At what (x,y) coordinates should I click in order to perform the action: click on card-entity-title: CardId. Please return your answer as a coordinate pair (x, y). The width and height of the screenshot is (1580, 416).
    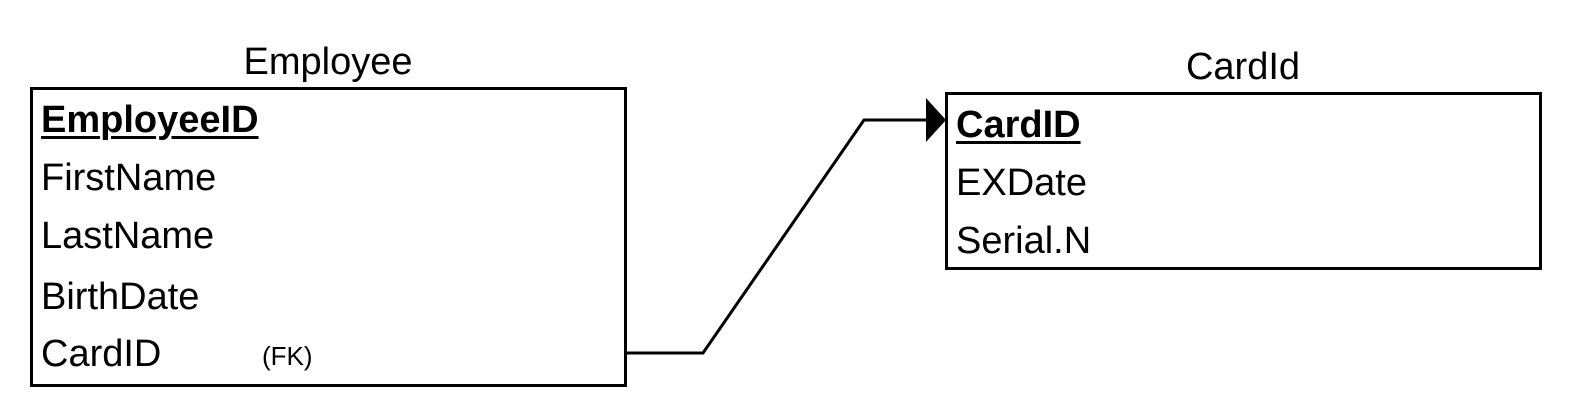
    Looking at the image, I should click on (1243, 67).